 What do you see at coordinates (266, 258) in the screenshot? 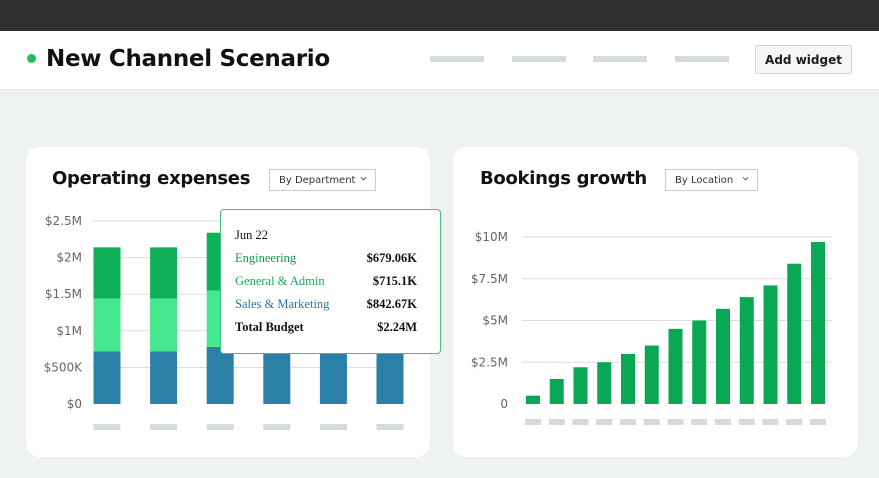
I see `tooltip-row-label: Engineering` at bounding box center [266, 258].